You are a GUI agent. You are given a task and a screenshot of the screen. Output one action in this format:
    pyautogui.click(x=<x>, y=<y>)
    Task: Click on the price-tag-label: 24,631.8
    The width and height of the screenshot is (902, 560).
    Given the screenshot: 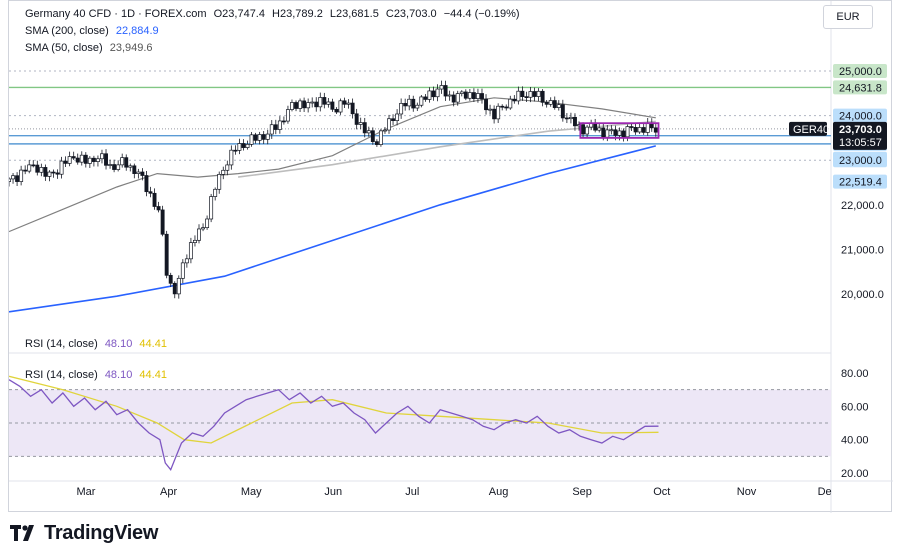 What is the action you would take?
    pyautogui.click(x=860, y=88)
    